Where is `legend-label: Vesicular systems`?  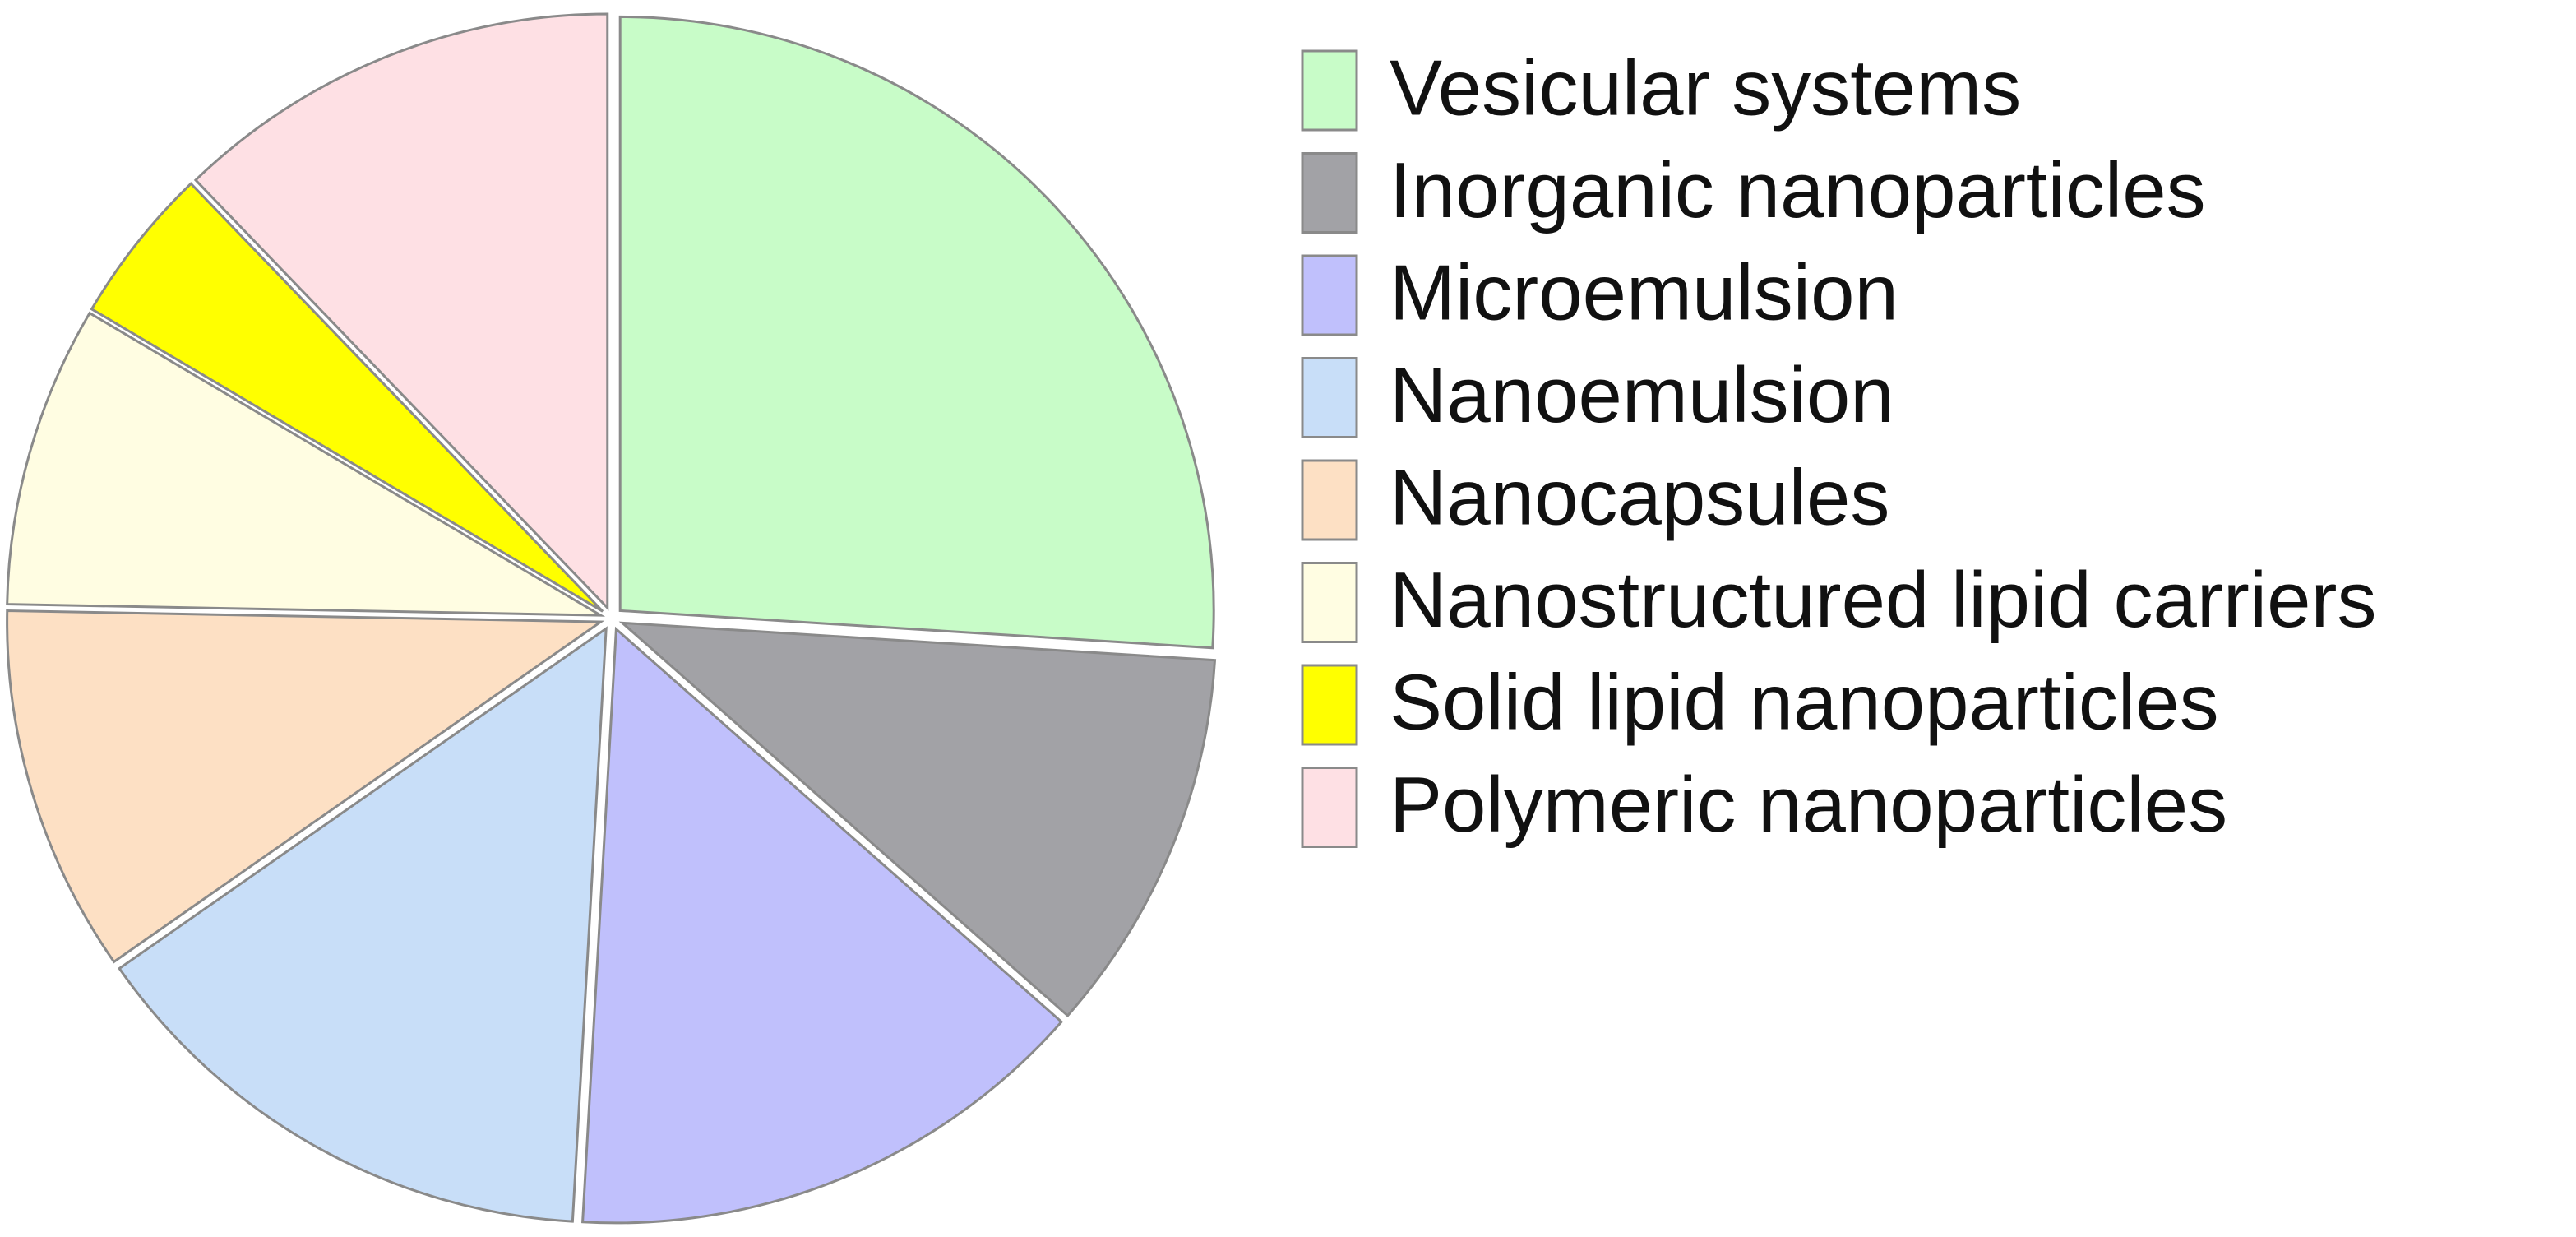 legend-label: Vesicular systems is located at coordinates (1705, 88).